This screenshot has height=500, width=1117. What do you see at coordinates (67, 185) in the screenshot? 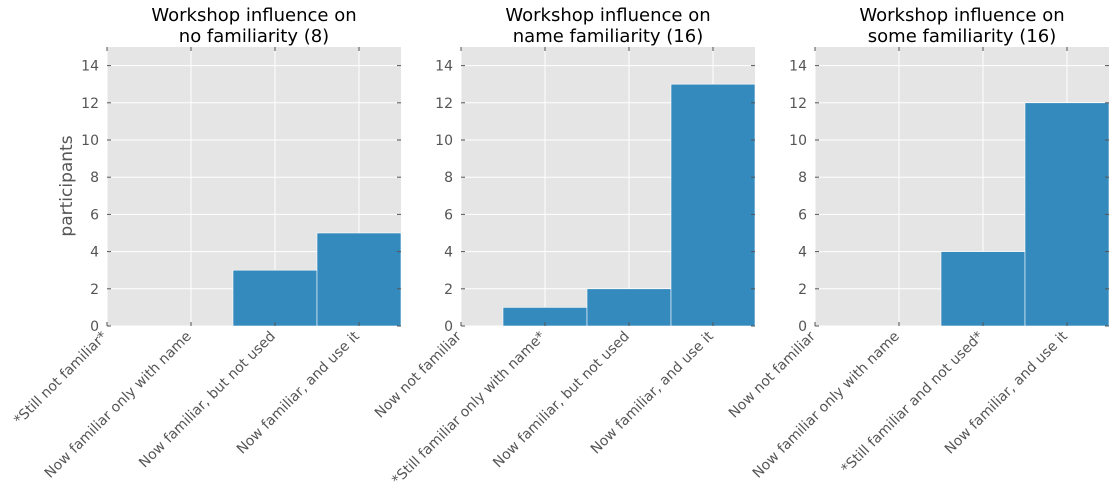
I see `y-axis-label: participants` at bounding box center [67, 185].